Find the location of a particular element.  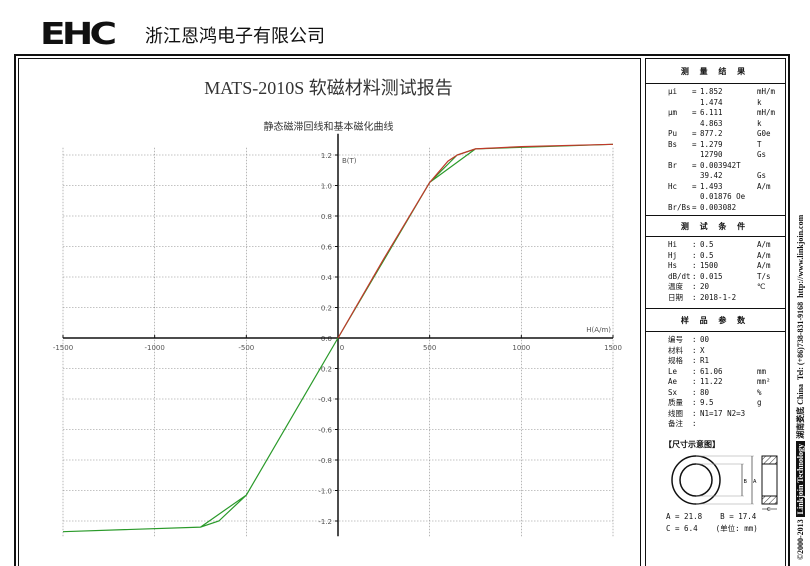

y-tick-label: 0.2 is located at coordinates (326, 309).